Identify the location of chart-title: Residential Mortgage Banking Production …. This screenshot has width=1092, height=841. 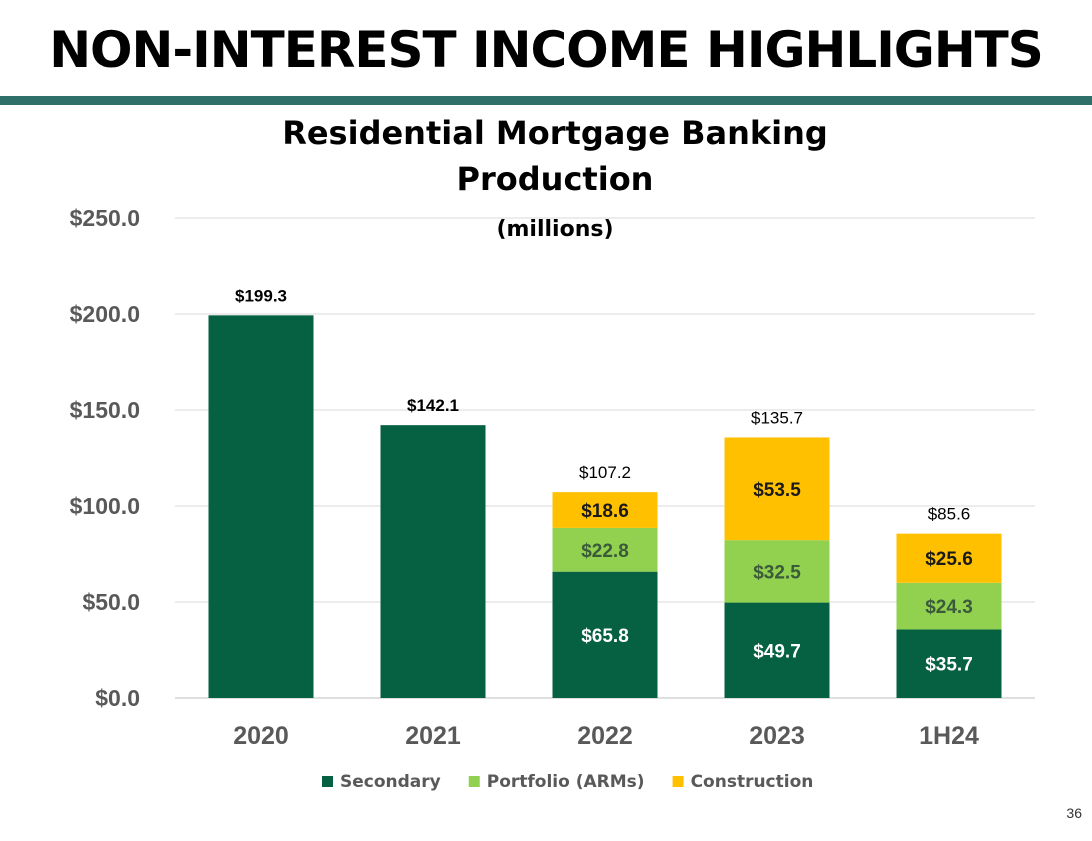
(555, 181).